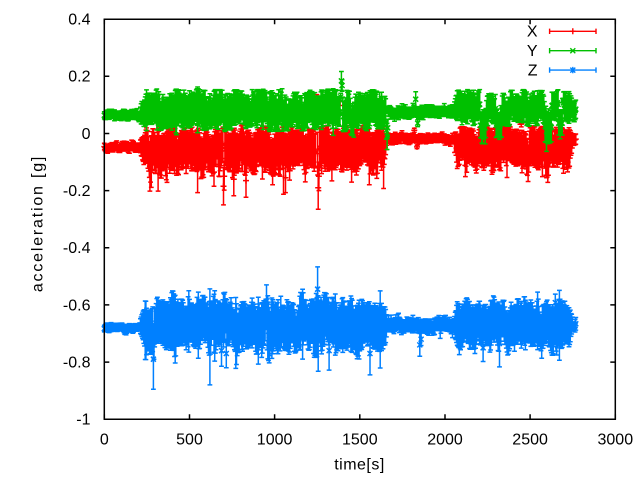  I want to click on svg-text: -1, so click(83, 420).